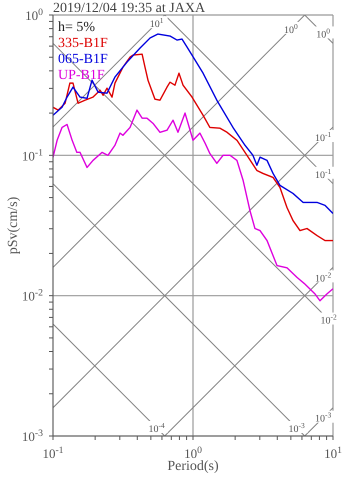 The width and height of the screenshot is (347, 478). What do you see at coordinates (53, 452) in the screenshot?
I see `x-tick-label: 10$^{-1}$` at bounding box center [53, 452].